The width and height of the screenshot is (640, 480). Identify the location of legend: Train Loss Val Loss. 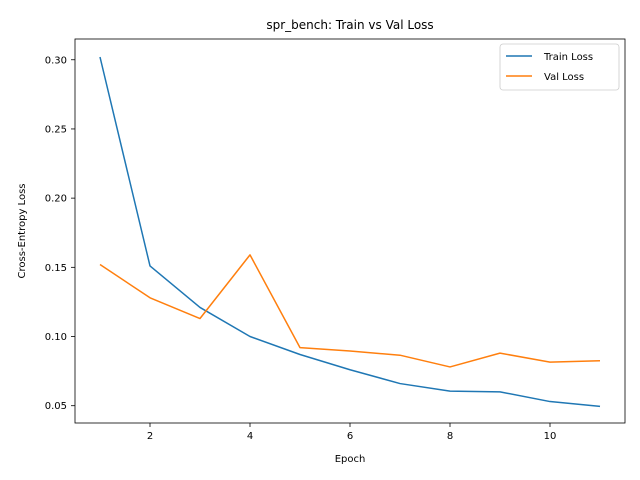
(559, 67).